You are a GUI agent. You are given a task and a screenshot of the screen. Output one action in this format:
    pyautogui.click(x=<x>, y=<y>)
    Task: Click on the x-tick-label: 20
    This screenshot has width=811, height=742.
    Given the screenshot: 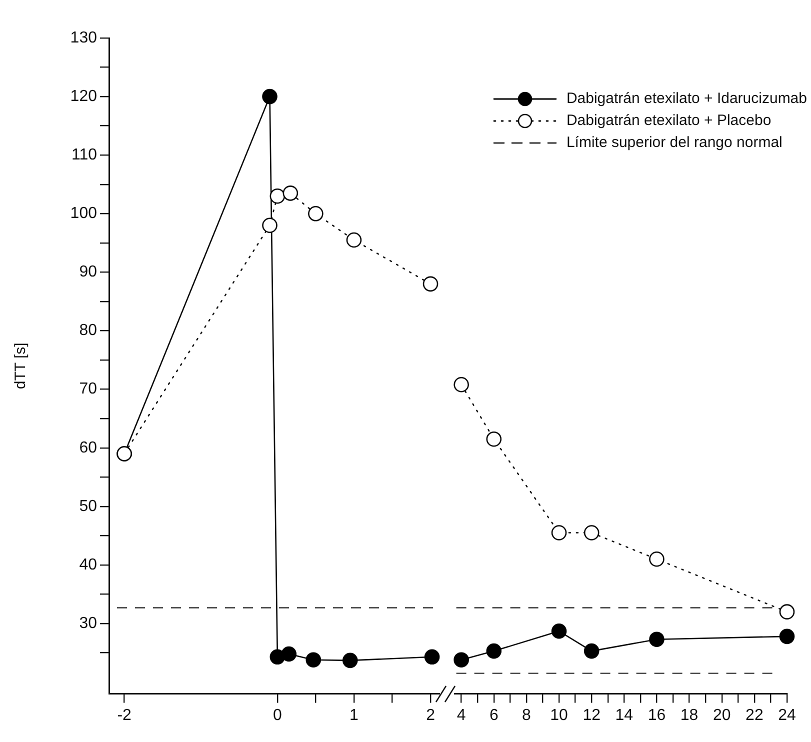 What is the action you would take?
    pyautogui.click(x=721, y=715)
    